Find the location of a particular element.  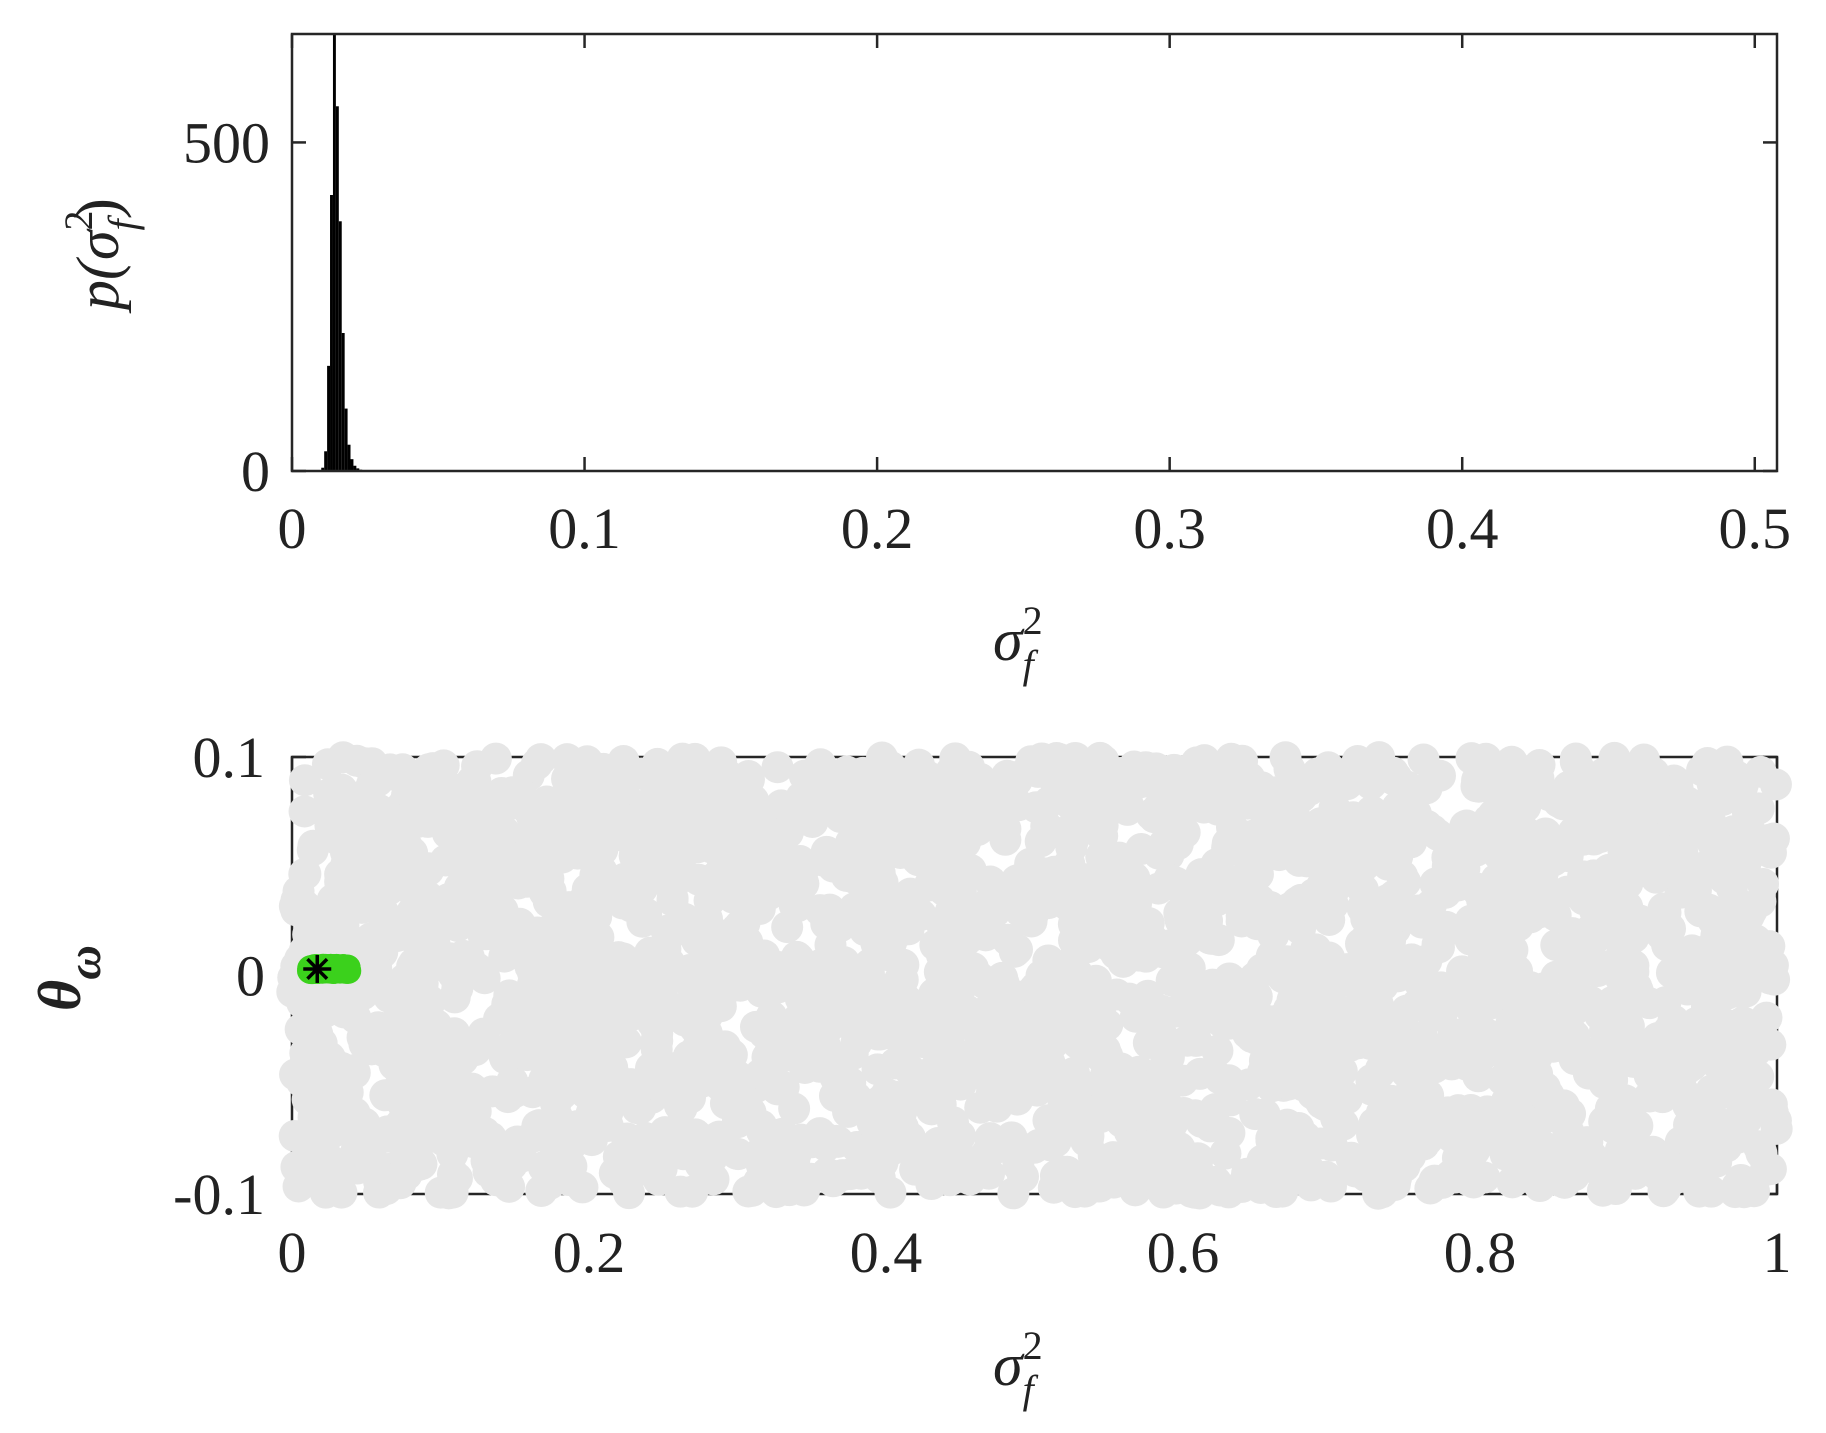

x-tick-label: 1 is located at coordinates (1777, 1252).